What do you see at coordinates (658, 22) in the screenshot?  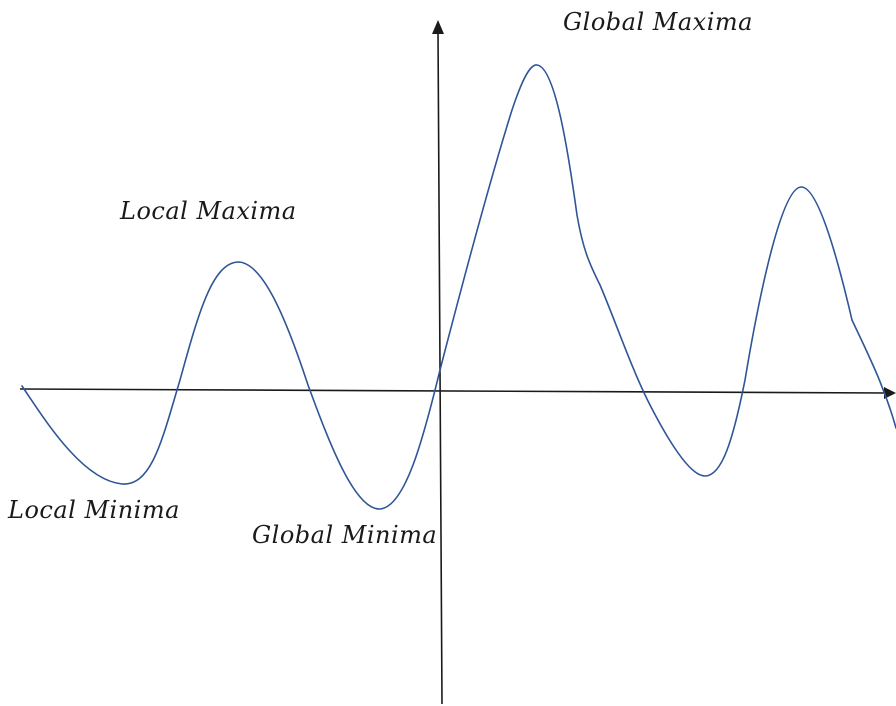 I see `global-maxima-label: Global Maxima` at bounding box center [658, 22].